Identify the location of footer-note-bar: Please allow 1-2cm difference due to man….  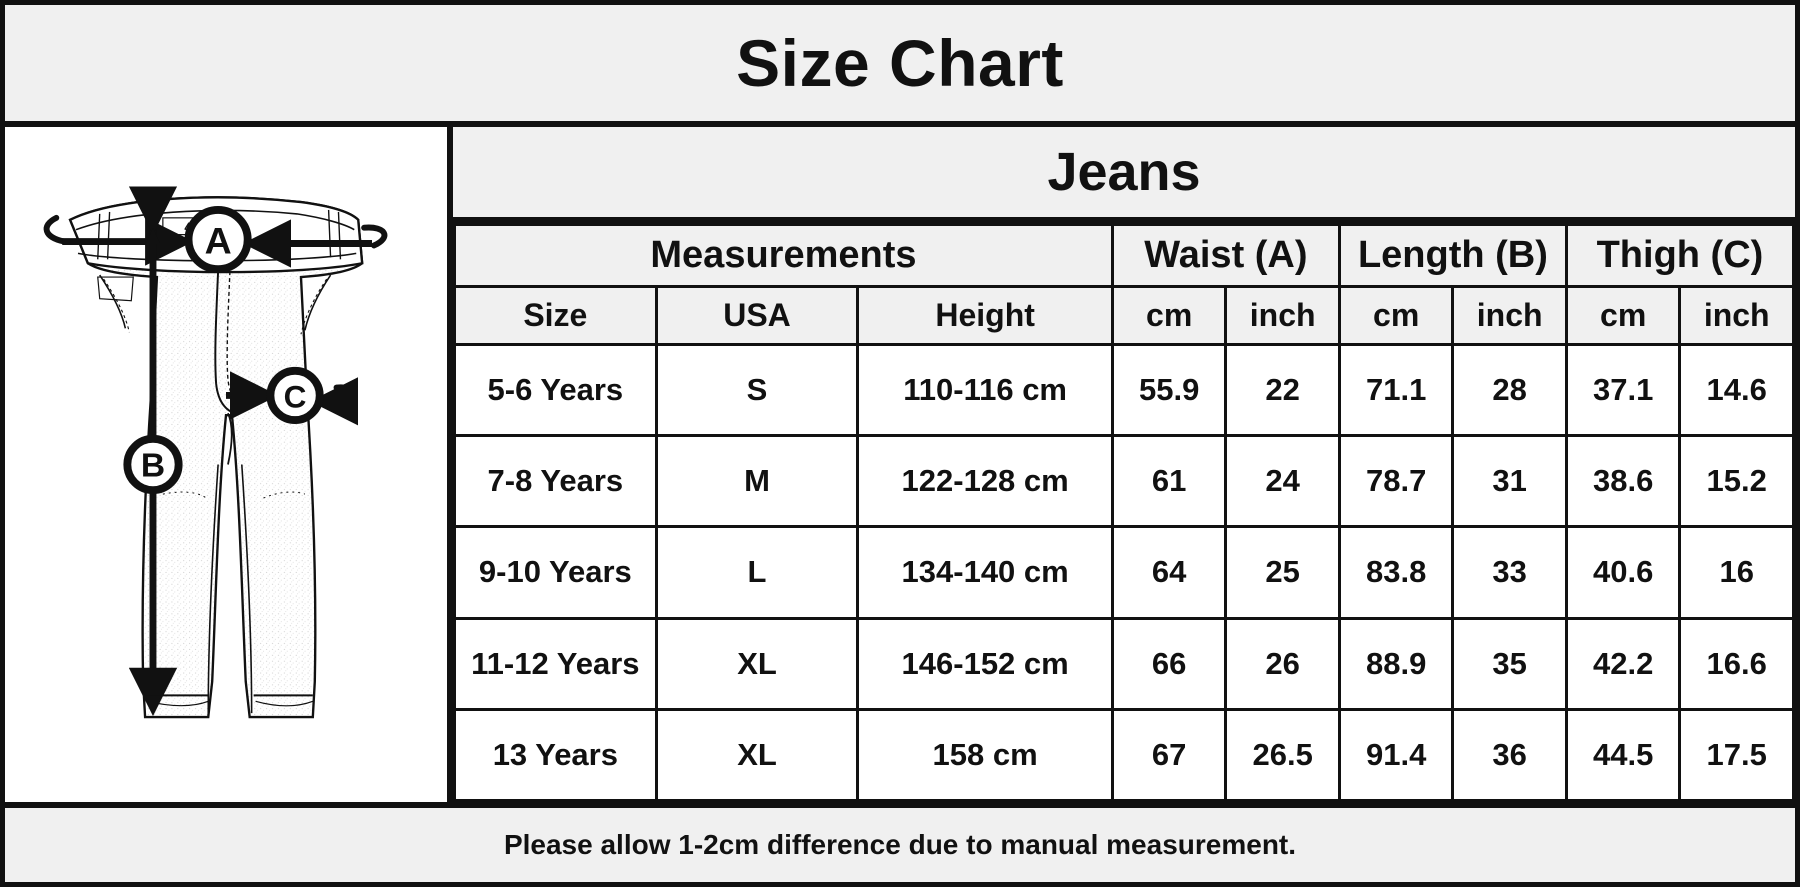
(900, 845).